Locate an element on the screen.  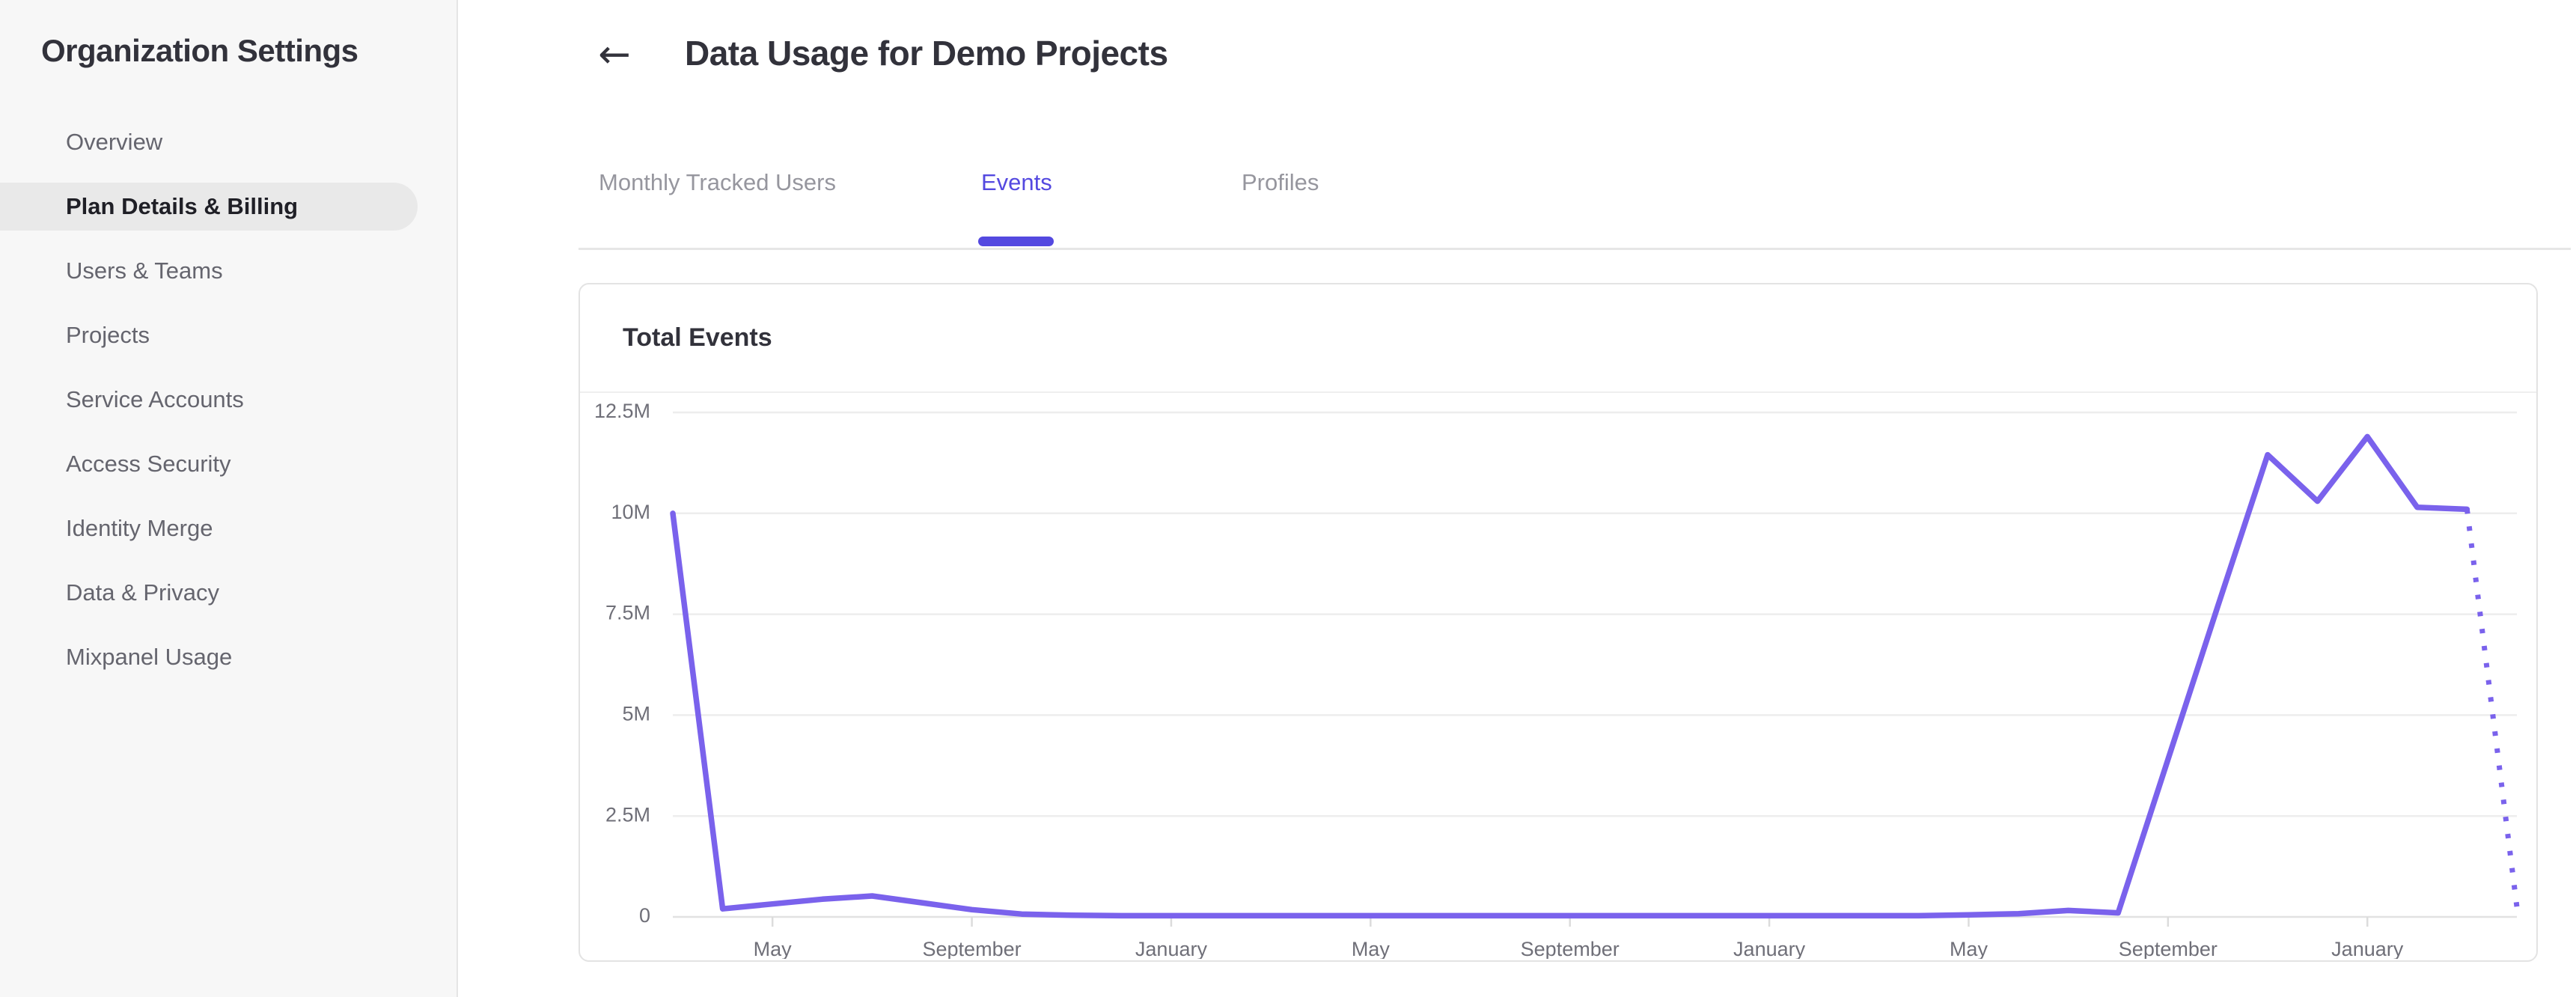
sidebar-item-users-teams: Users & Teams is located at coordinates (144, 270).